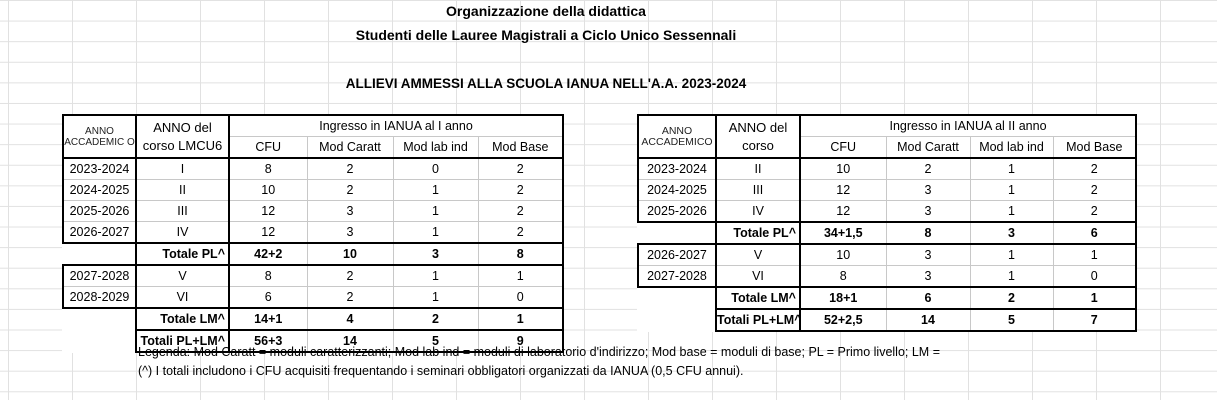 The image size is (1217, 400). I want to click on total-pl-row: Totale PL^ 34+1,5 8 3 6, so click(888, 233).